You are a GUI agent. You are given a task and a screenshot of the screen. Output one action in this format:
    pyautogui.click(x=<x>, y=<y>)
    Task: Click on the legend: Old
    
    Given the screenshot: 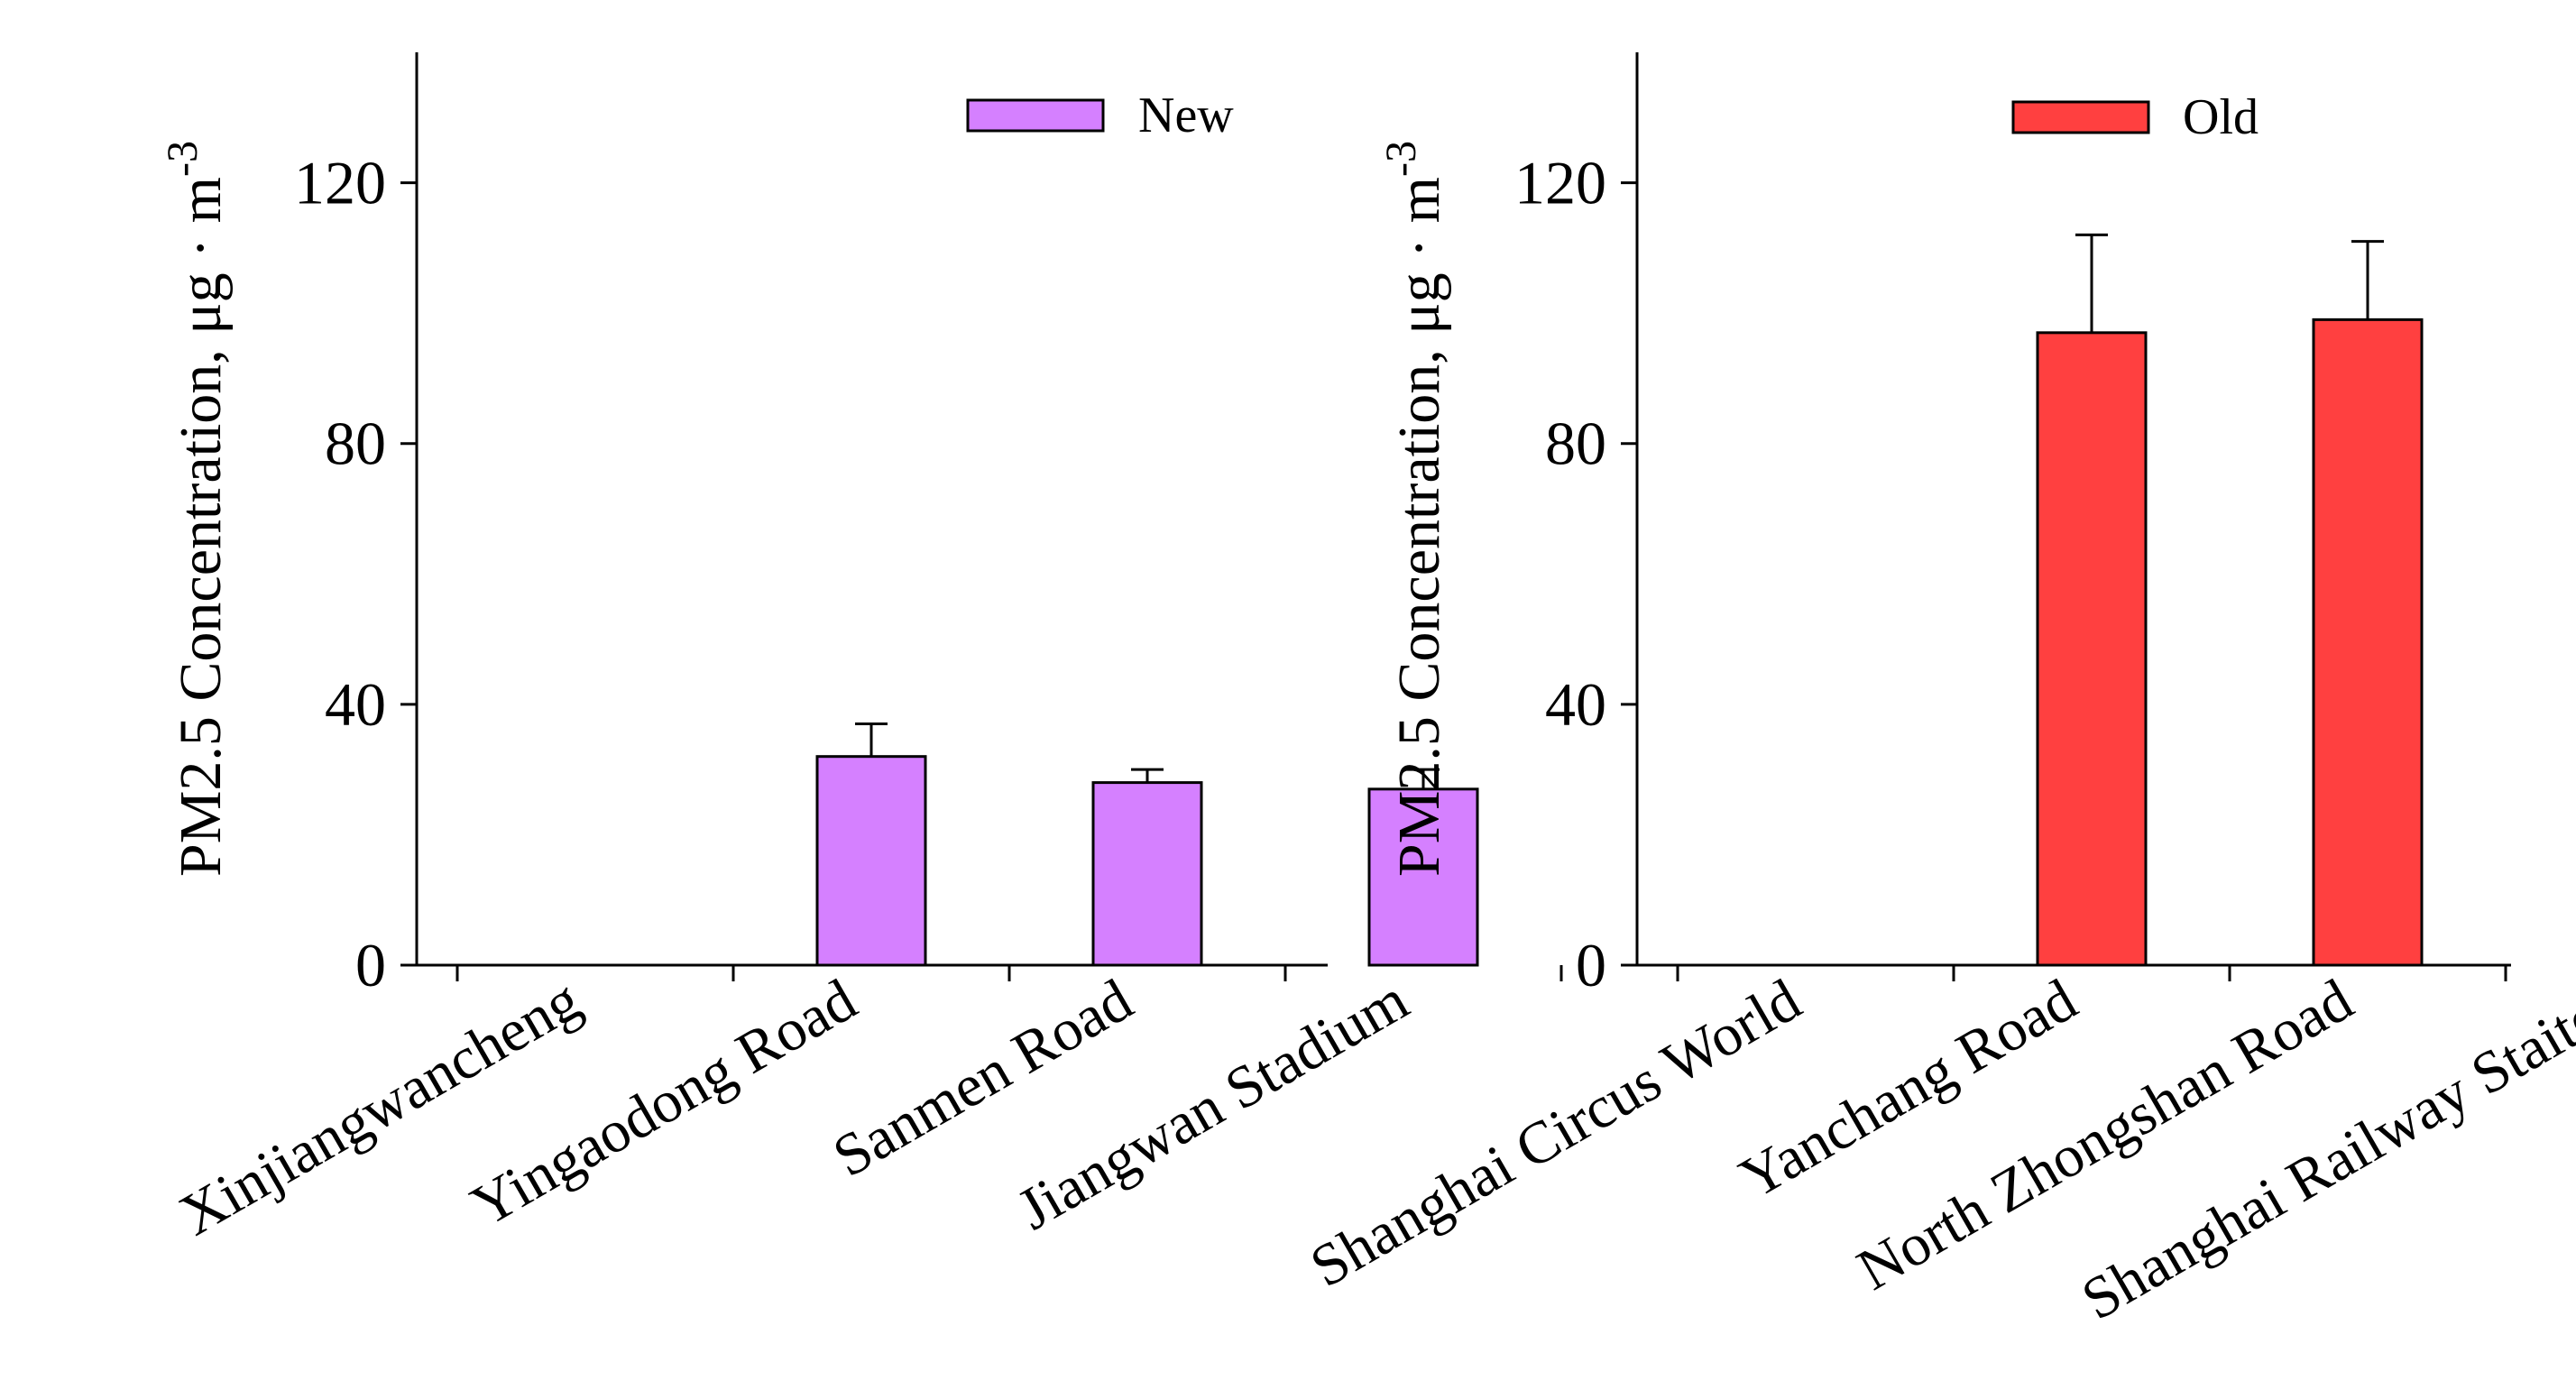 What is the action you would take?
    pyautogui.click(x=2135, y=117)
    